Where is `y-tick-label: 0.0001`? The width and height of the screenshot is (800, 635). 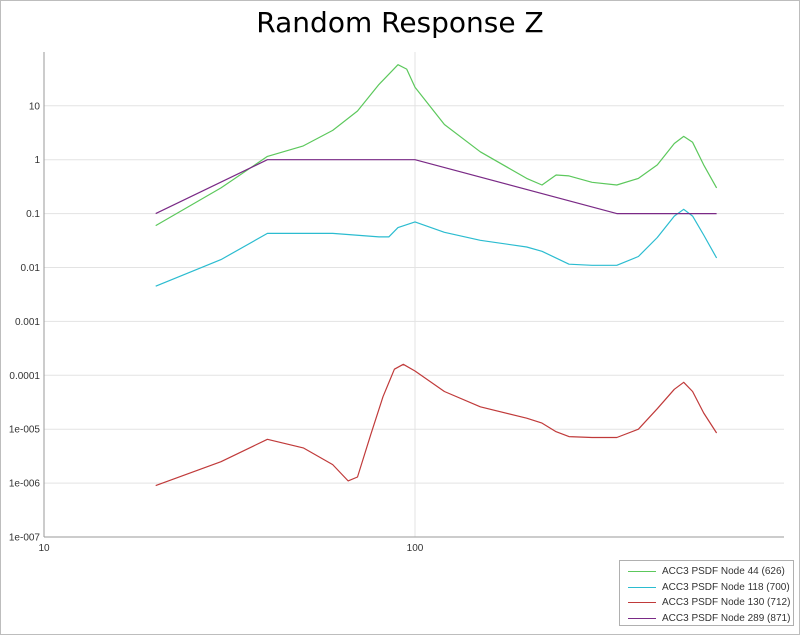
y-tick-label: 0.0001 is located at coordinates (24, 376).